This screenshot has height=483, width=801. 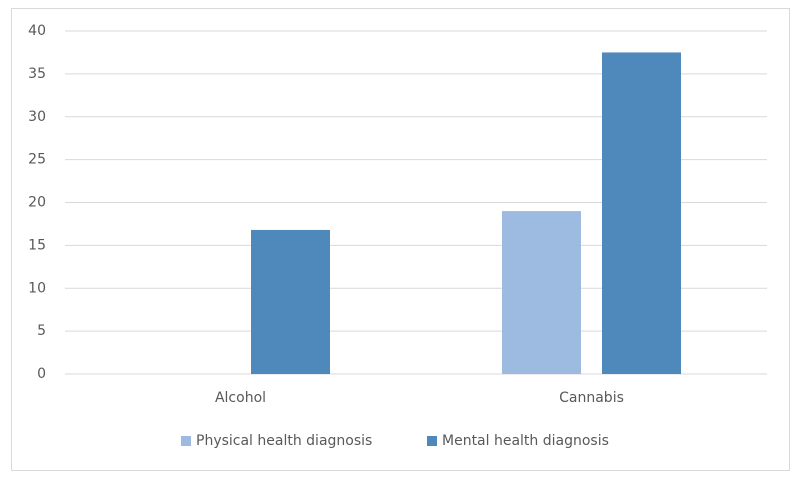 I want to click on y-tick-label: 40, so click(x=37, y=31).